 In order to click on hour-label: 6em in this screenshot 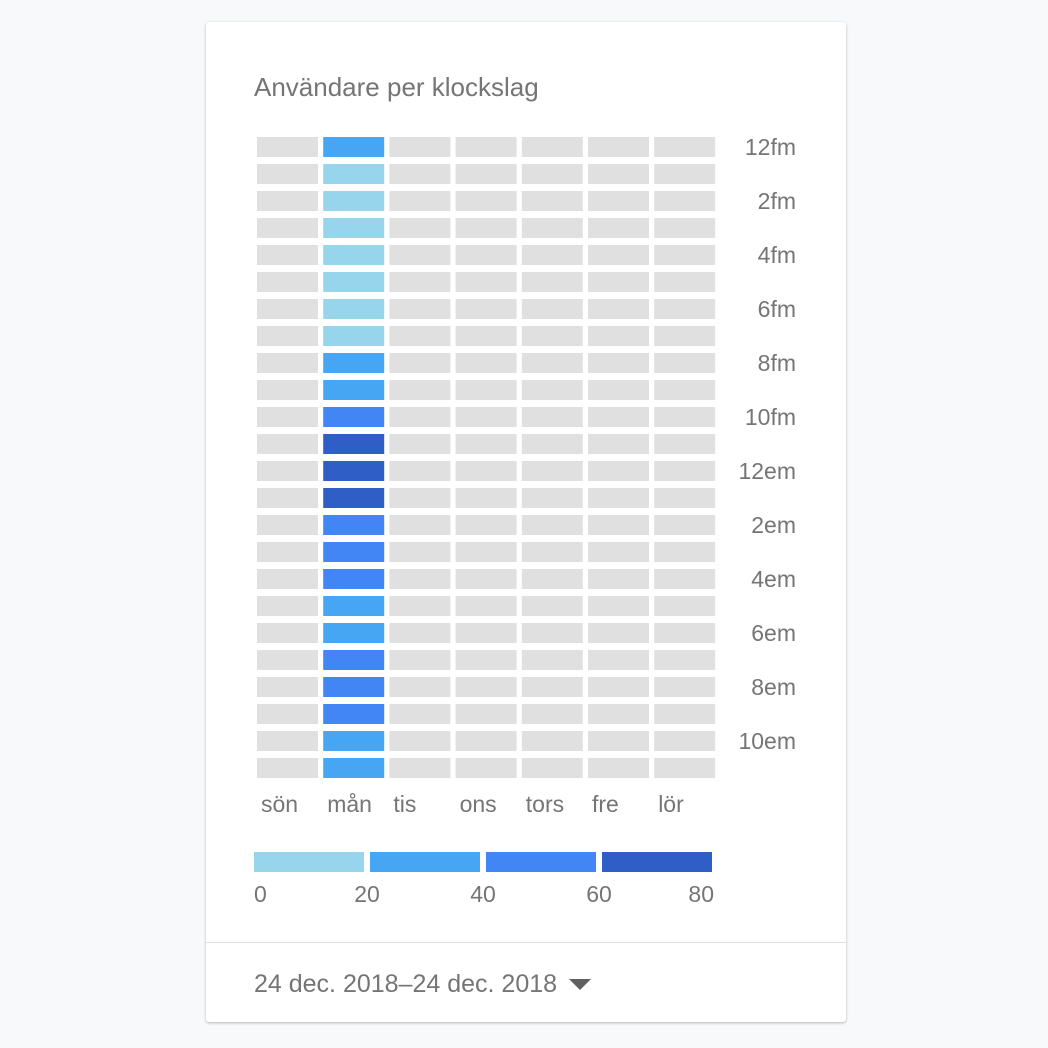, I will do `click(773, 633)`.